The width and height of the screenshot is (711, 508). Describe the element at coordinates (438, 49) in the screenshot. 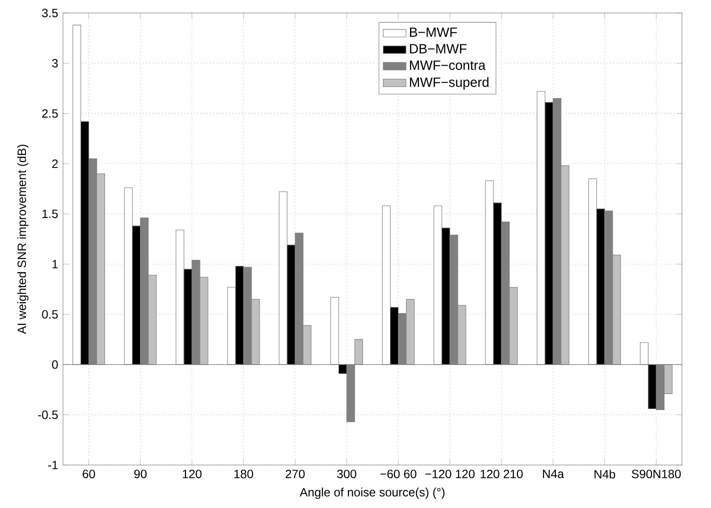

I see `legend-label: DB−MWF` at that location.